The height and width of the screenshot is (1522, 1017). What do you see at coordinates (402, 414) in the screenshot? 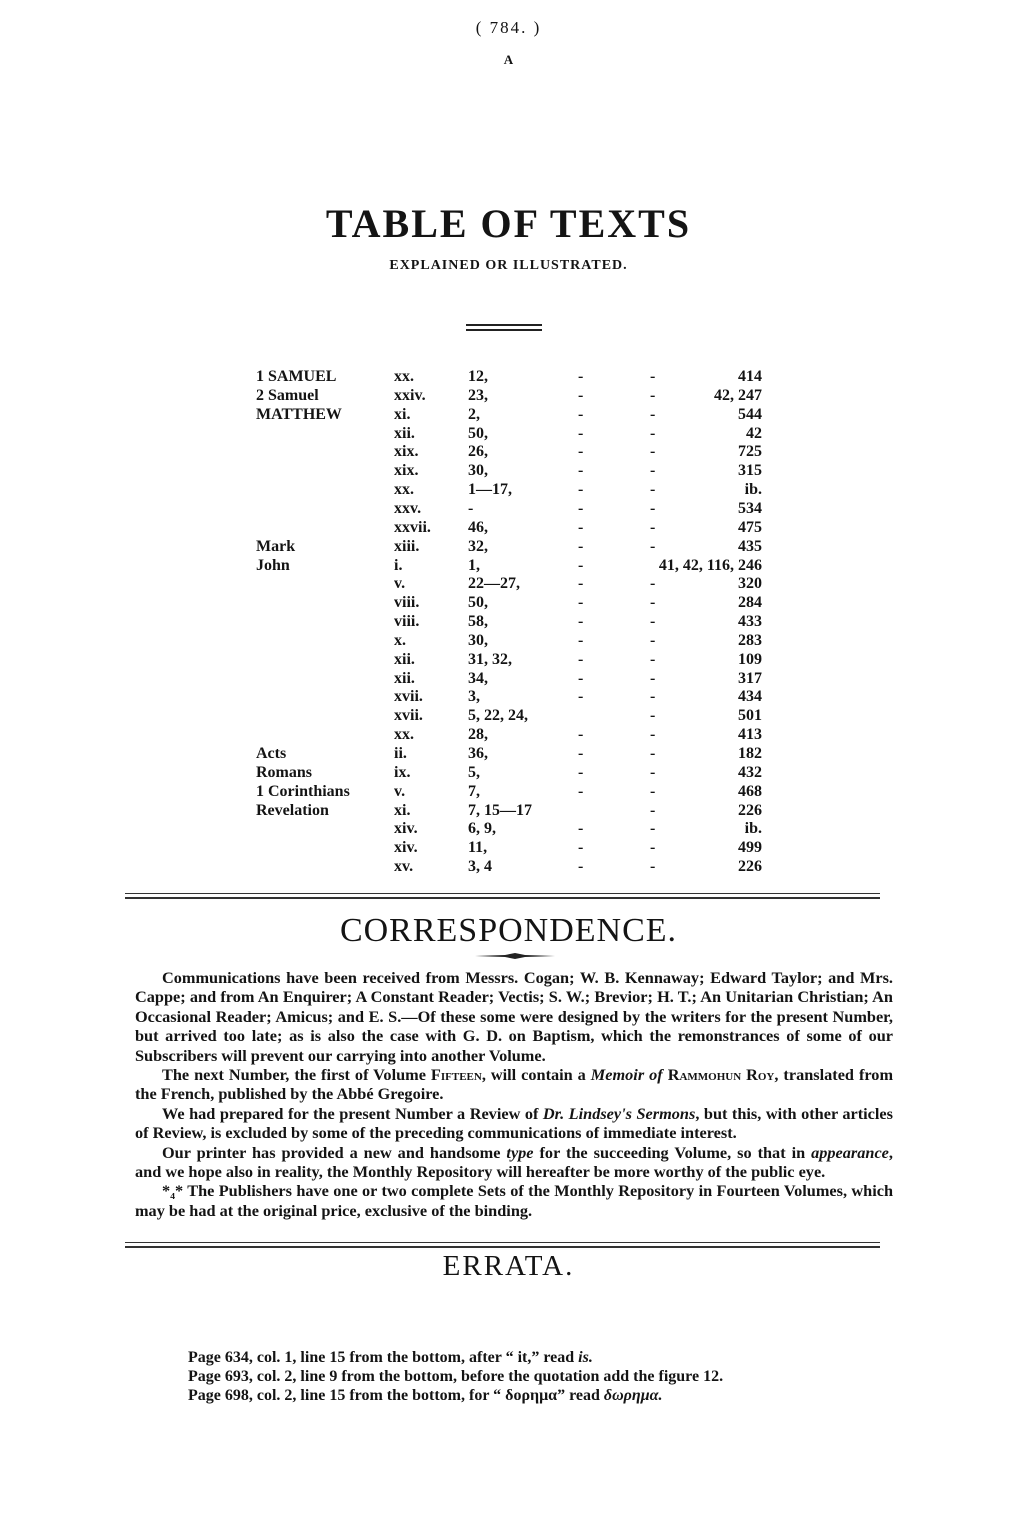
I see `cell-chapter: xi.` at bounding box center [402, 414].